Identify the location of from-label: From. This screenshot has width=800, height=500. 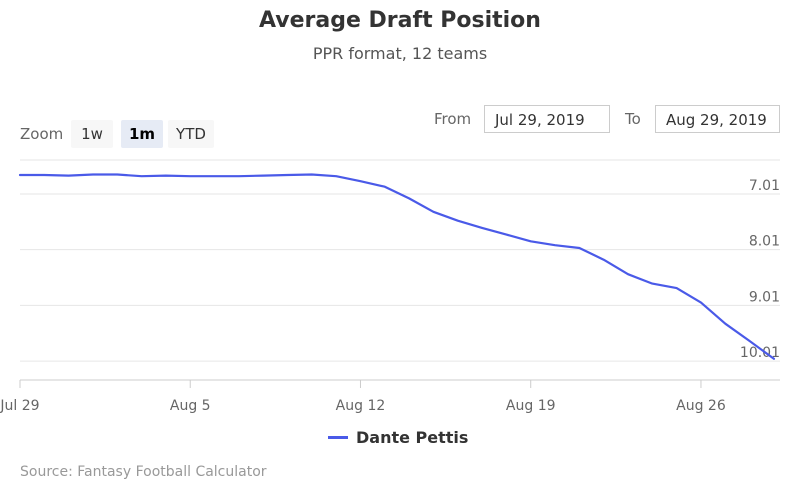
(453, 119).